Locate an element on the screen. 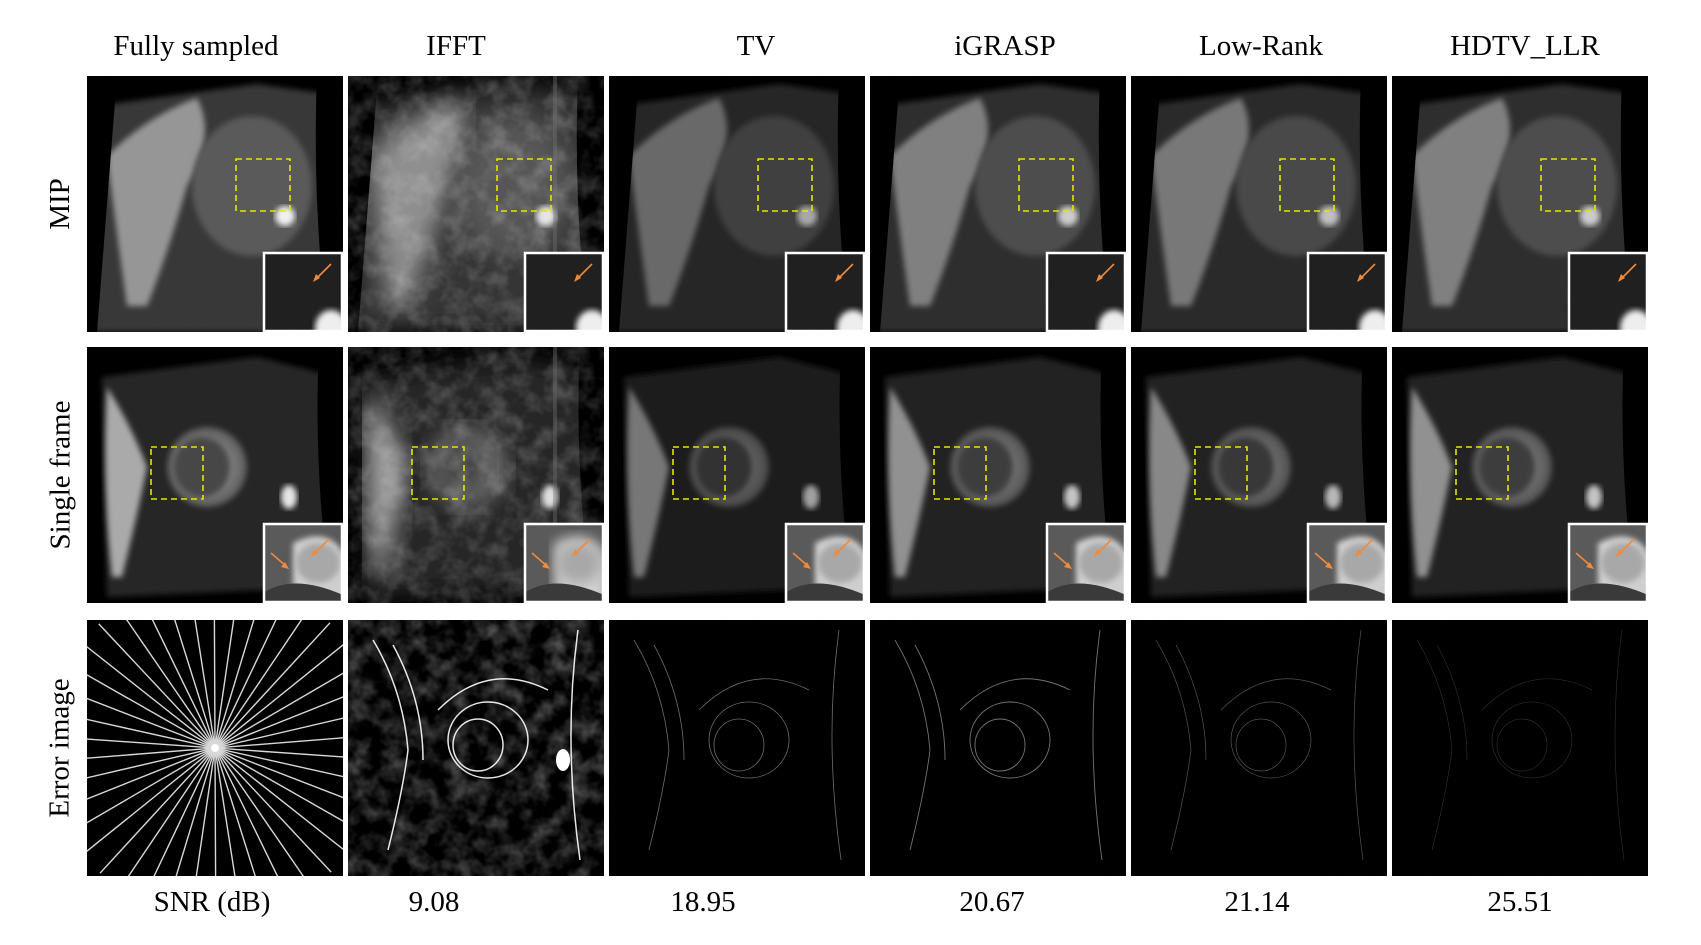  panel-mip-ifft is located at coordinates (476, 204).